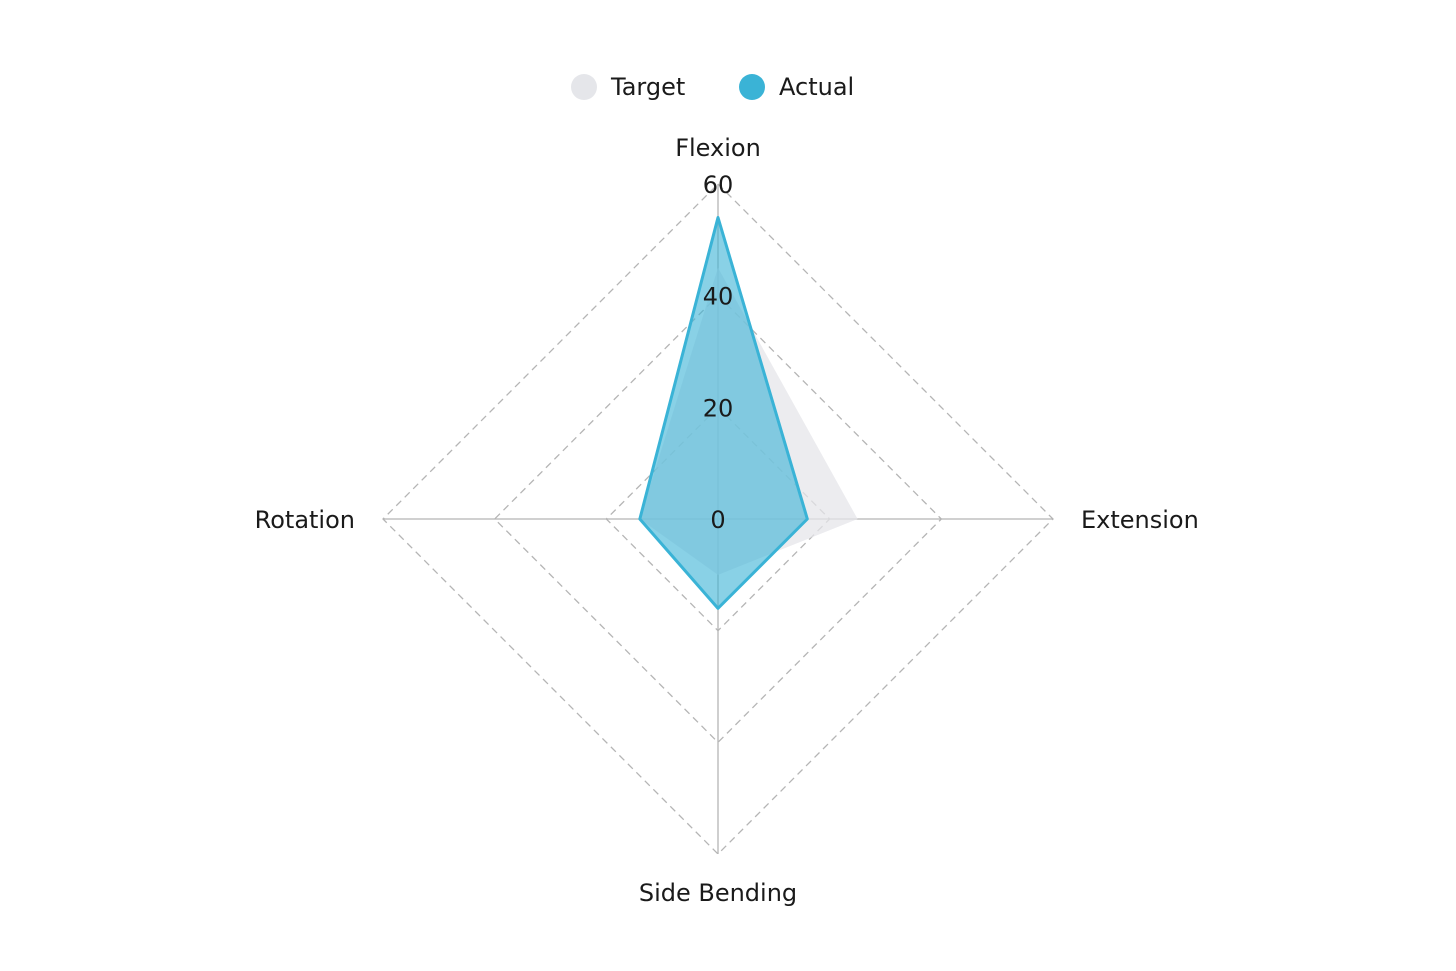 Image resolution: width=1456 pixels, height=971 pixels. I want to click on legend-swatch-target, so click(584, 87).